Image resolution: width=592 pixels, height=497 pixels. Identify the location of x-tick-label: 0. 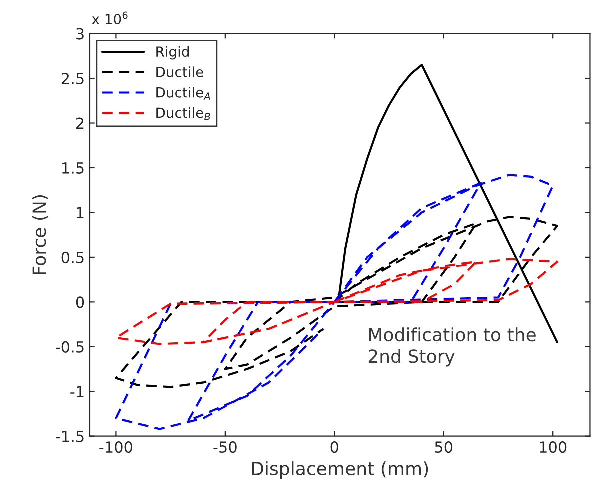
(334, 447).